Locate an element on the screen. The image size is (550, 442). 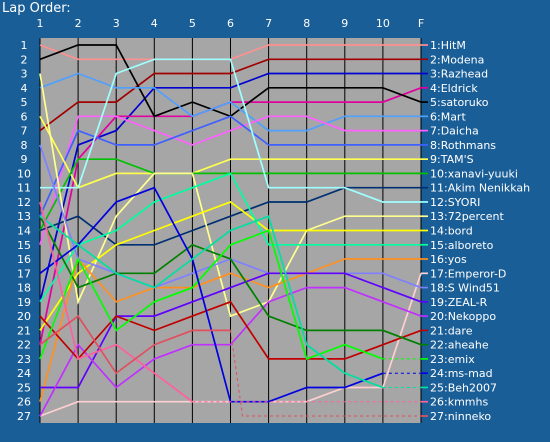
y-tick-label: 27 is located at coordinates (24, 416).